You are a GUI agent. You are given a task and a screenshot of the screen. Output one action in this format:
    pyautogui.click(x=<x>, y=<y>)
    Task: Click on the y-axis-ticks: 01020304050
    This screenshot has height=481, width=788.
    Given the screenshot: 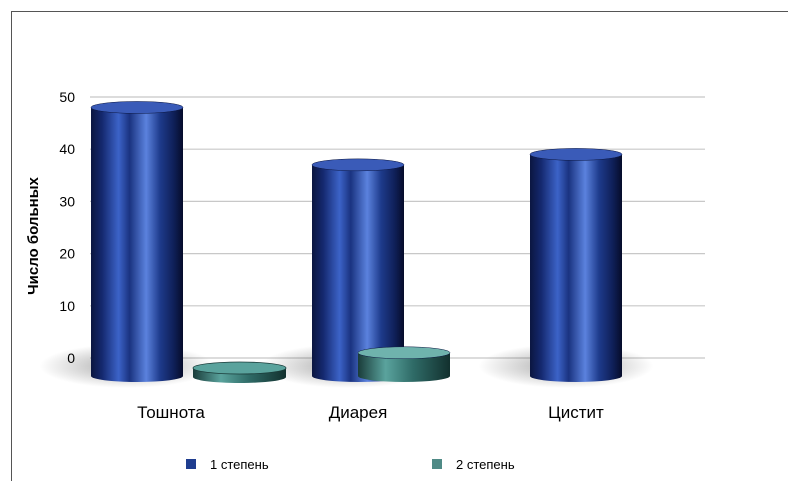 What is the action you would take?
    pyautogui.click(x=67, y=227)
    